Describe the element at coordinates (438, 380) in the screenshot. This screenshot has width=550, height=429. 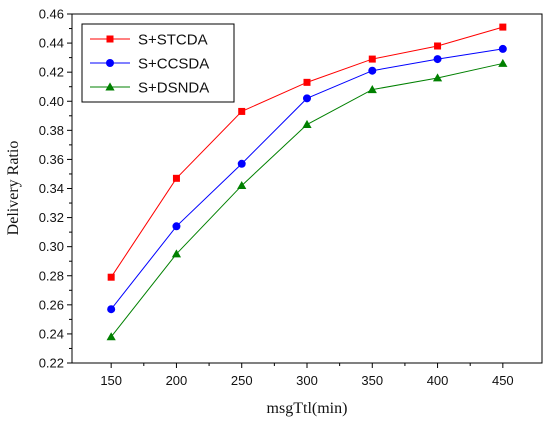
I see `x-tick-label: 400` at that location.